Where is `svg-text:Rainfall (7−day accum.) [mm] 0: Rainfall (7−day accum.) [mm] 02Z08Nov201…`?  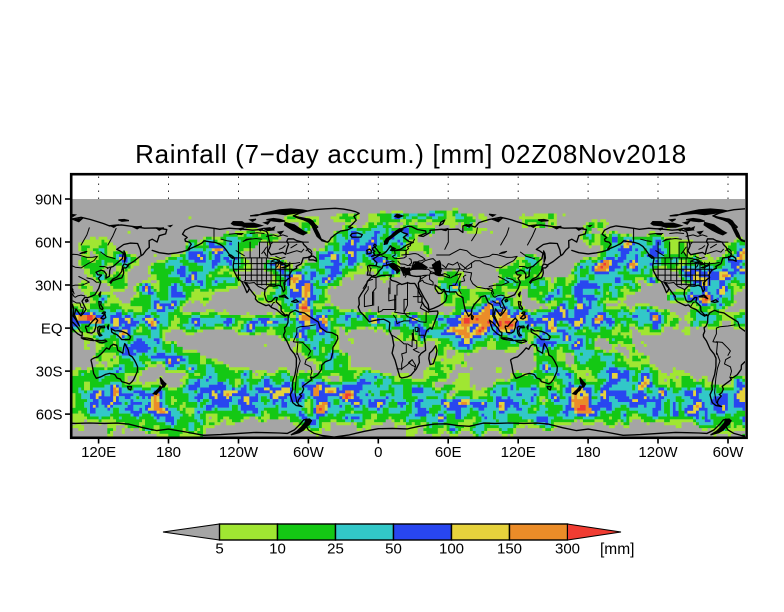 svg-text:Rainfall (7−day accum.) [mm] 0: Rainfall (7−day accum.) [mm] 02Z08Nov201… is located at coordinates (411, 154).